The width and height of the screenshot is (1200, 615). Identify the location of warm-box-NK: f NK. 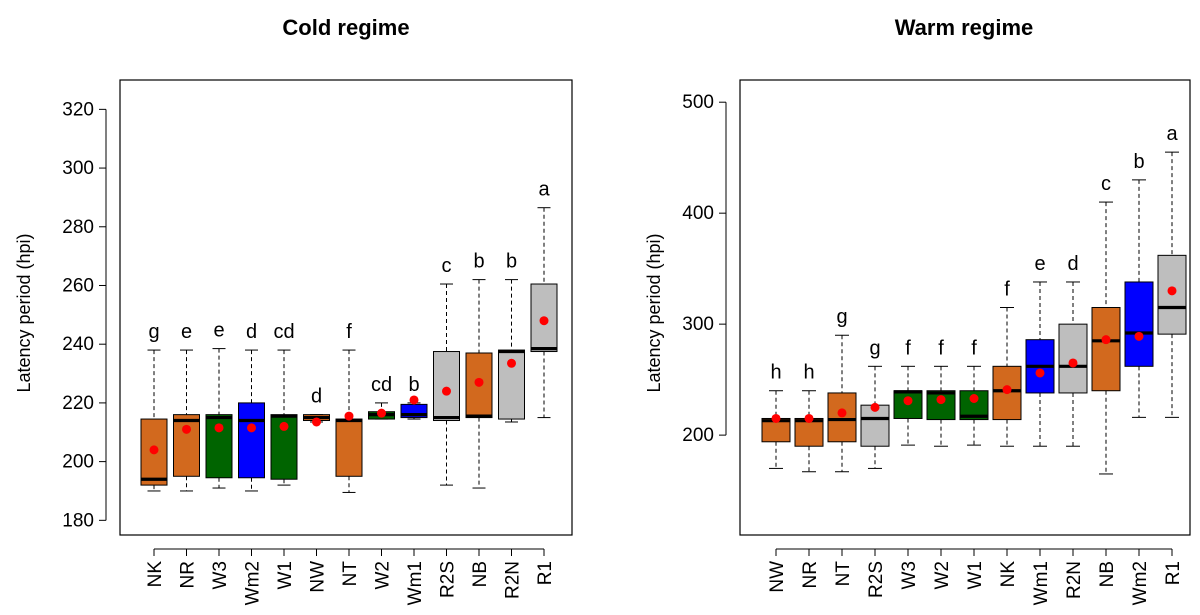
(1007, 433).